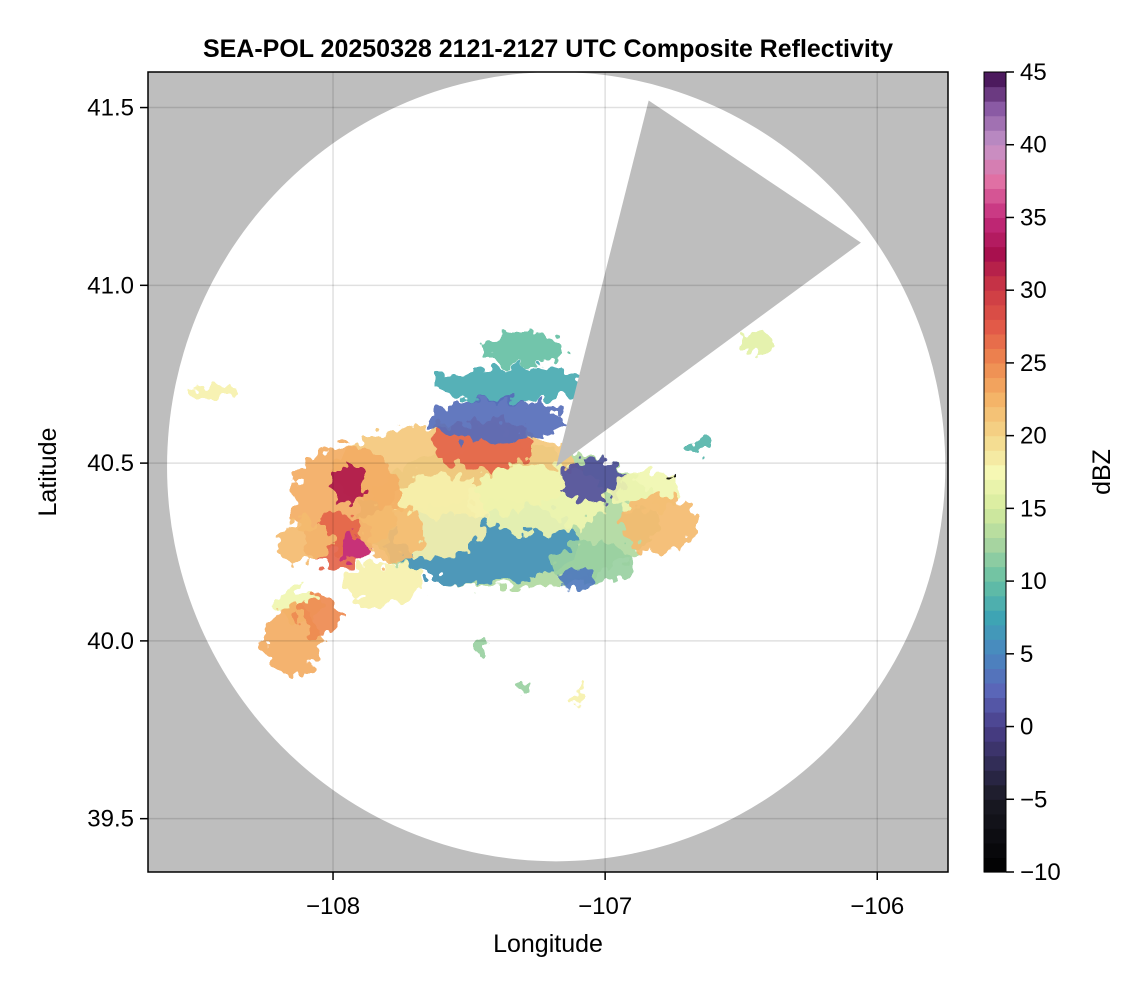 The height and width of the screenshot is (995, 1146). I want to click on x-axis-label: Longitude, so click(548, 944).